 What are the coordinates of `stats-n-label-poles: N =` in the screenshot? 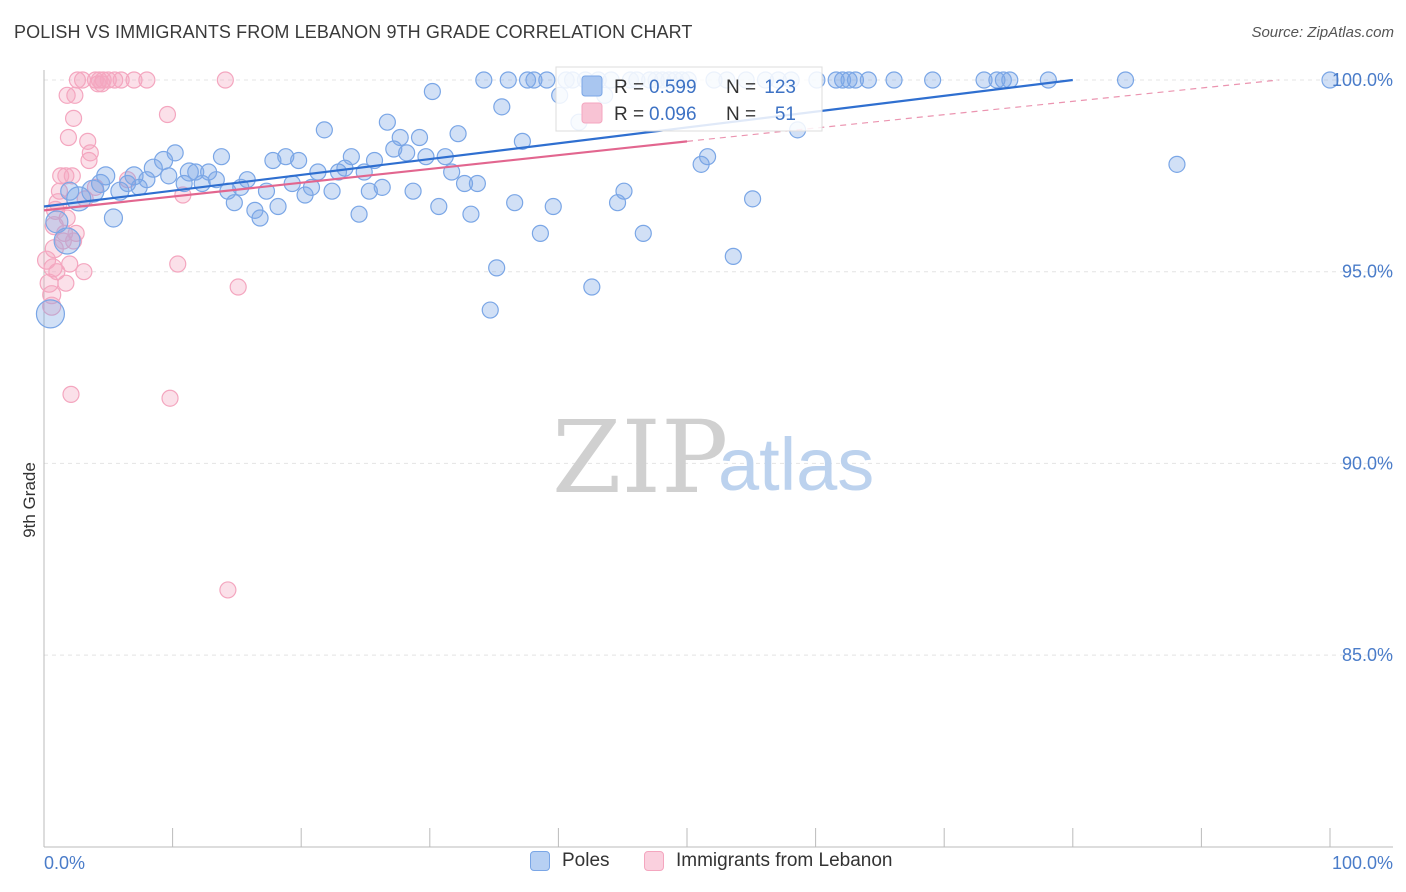 It's located at (741, 87).